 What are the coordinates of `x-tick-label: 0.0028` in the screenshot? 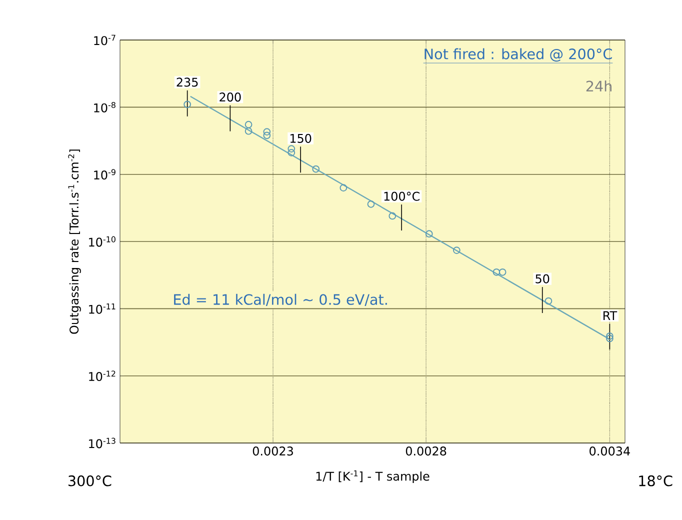 It's located at (426, 451).